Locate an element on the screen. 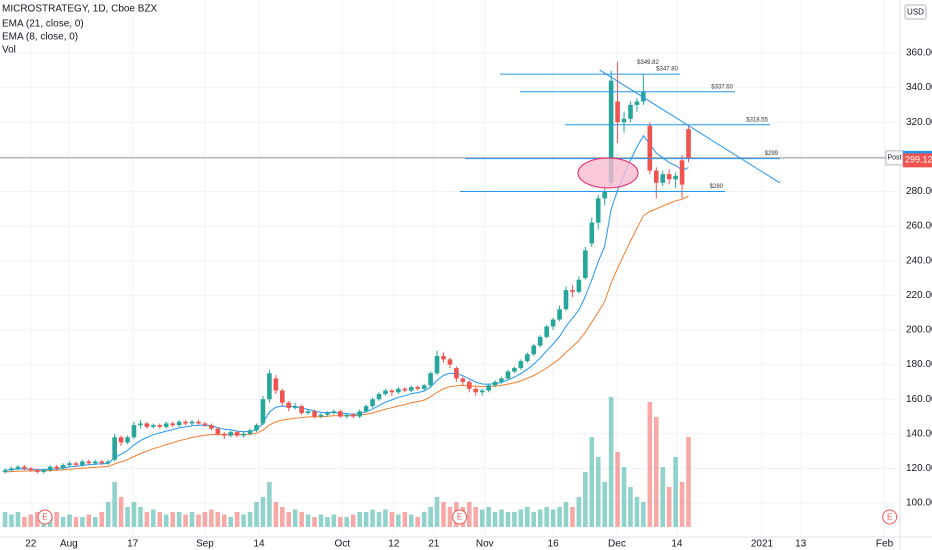  x-tick-label: 16 is located at coordinates (554, 544).